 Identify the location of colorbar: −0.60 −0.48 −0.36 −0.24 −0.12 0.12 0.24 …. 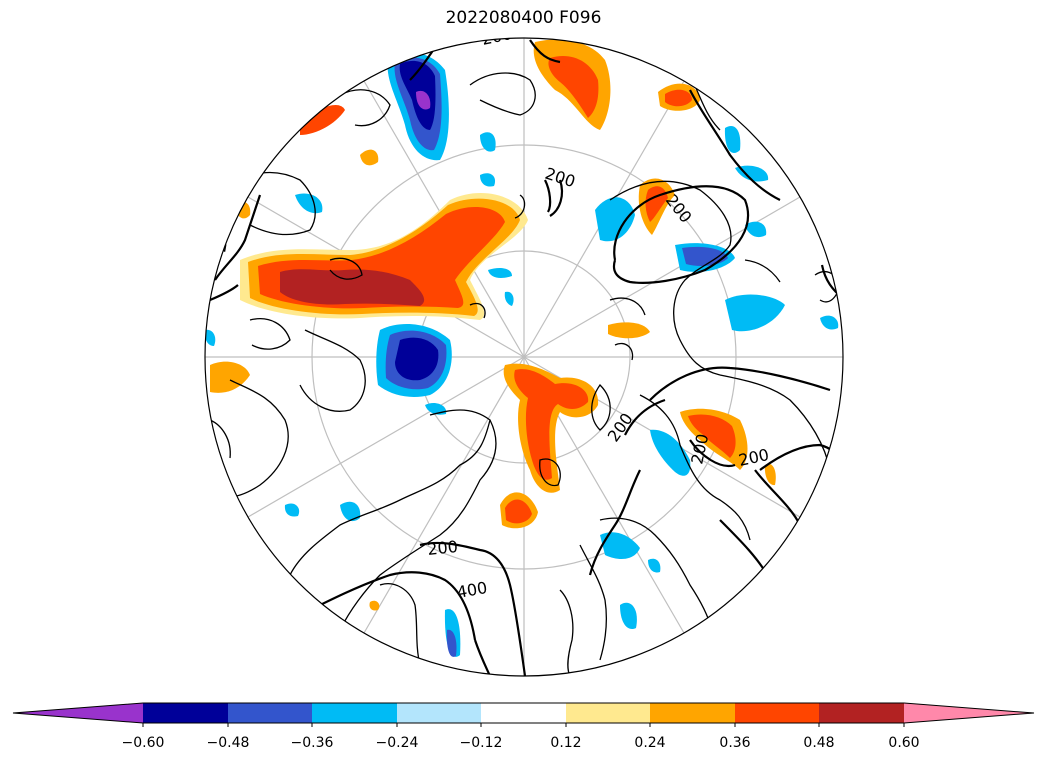
(523, 726).